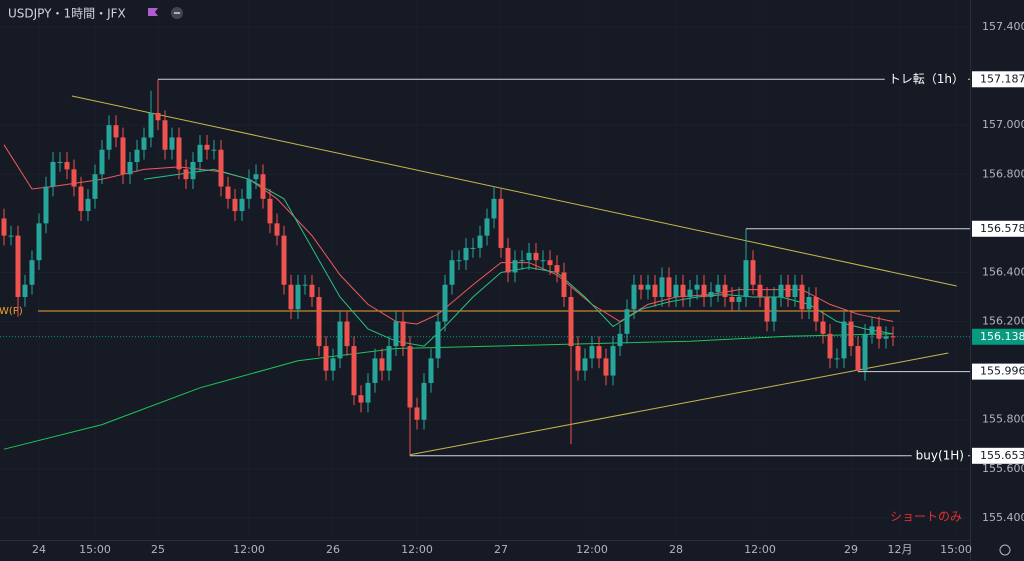  What do you see at coordinates (1005, 550) in the screenshot?
I see `settings-icon` at bounding box center [1005, 550].